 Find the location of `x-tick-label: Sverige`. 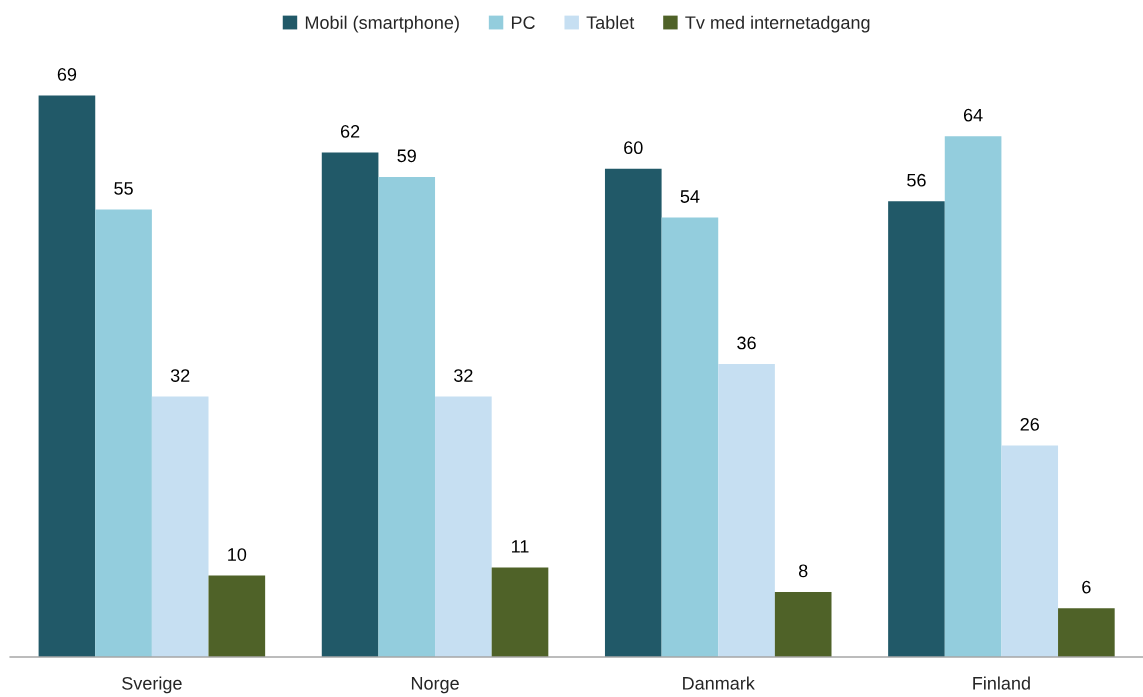

x-tick-label: Sverige is located at coordinates (152, 685).